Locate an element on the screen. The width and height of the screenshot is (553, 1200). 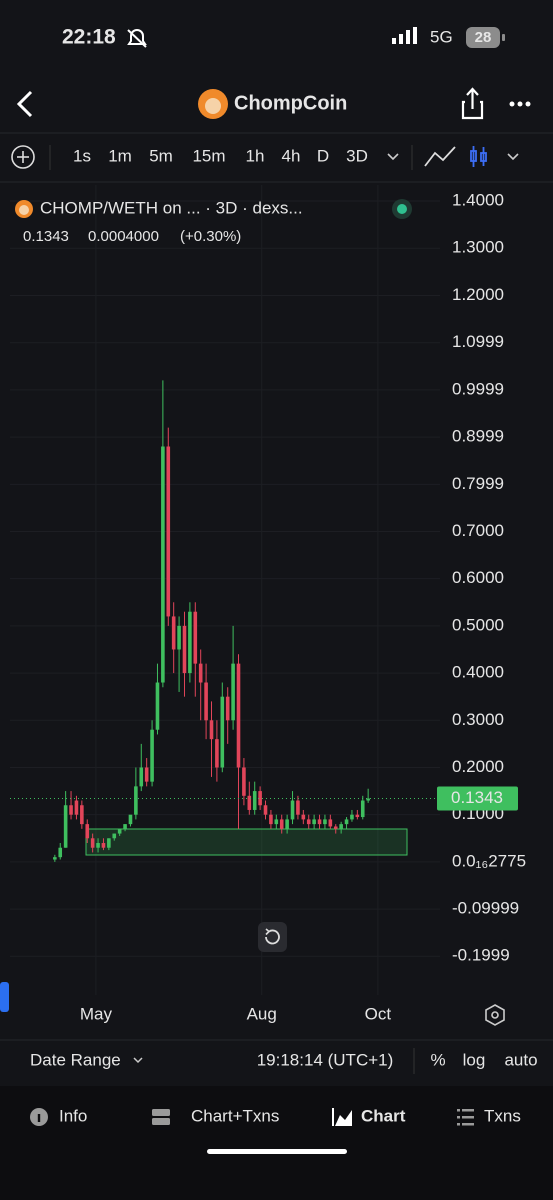
battery-level: 28 is located at coordinates (483, 37).